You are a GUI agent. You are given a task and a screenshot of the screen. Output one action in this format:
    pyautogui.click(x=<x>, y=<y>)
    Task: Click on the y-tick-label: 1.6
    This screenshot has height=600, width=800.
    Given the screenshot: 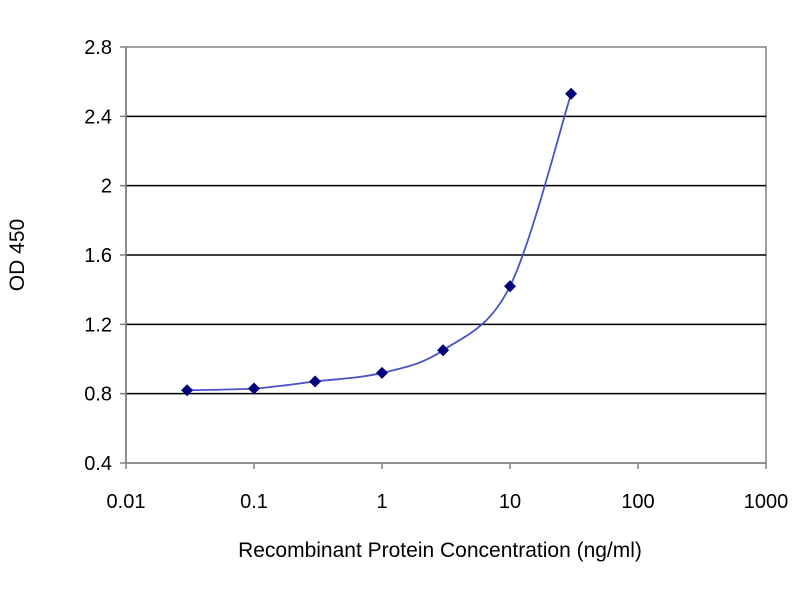 What is the action you would take?
    pyautogui.click(x=98, y=256)
    